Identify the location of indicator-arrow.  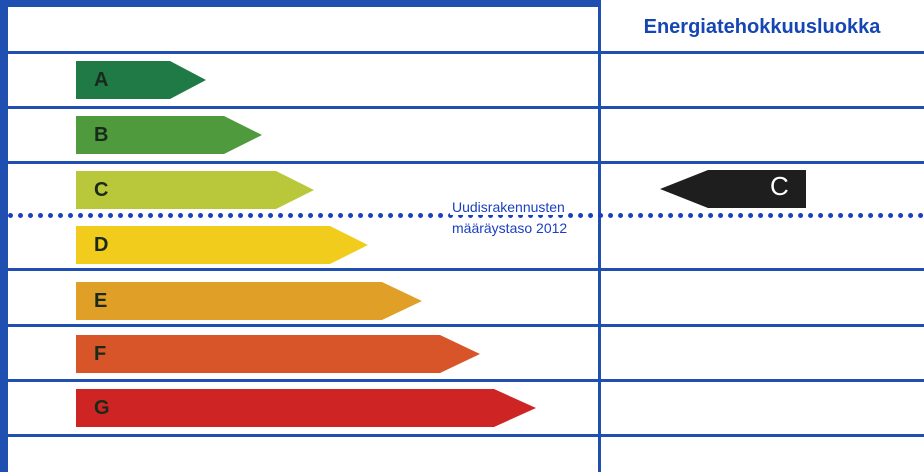
(733, 189).